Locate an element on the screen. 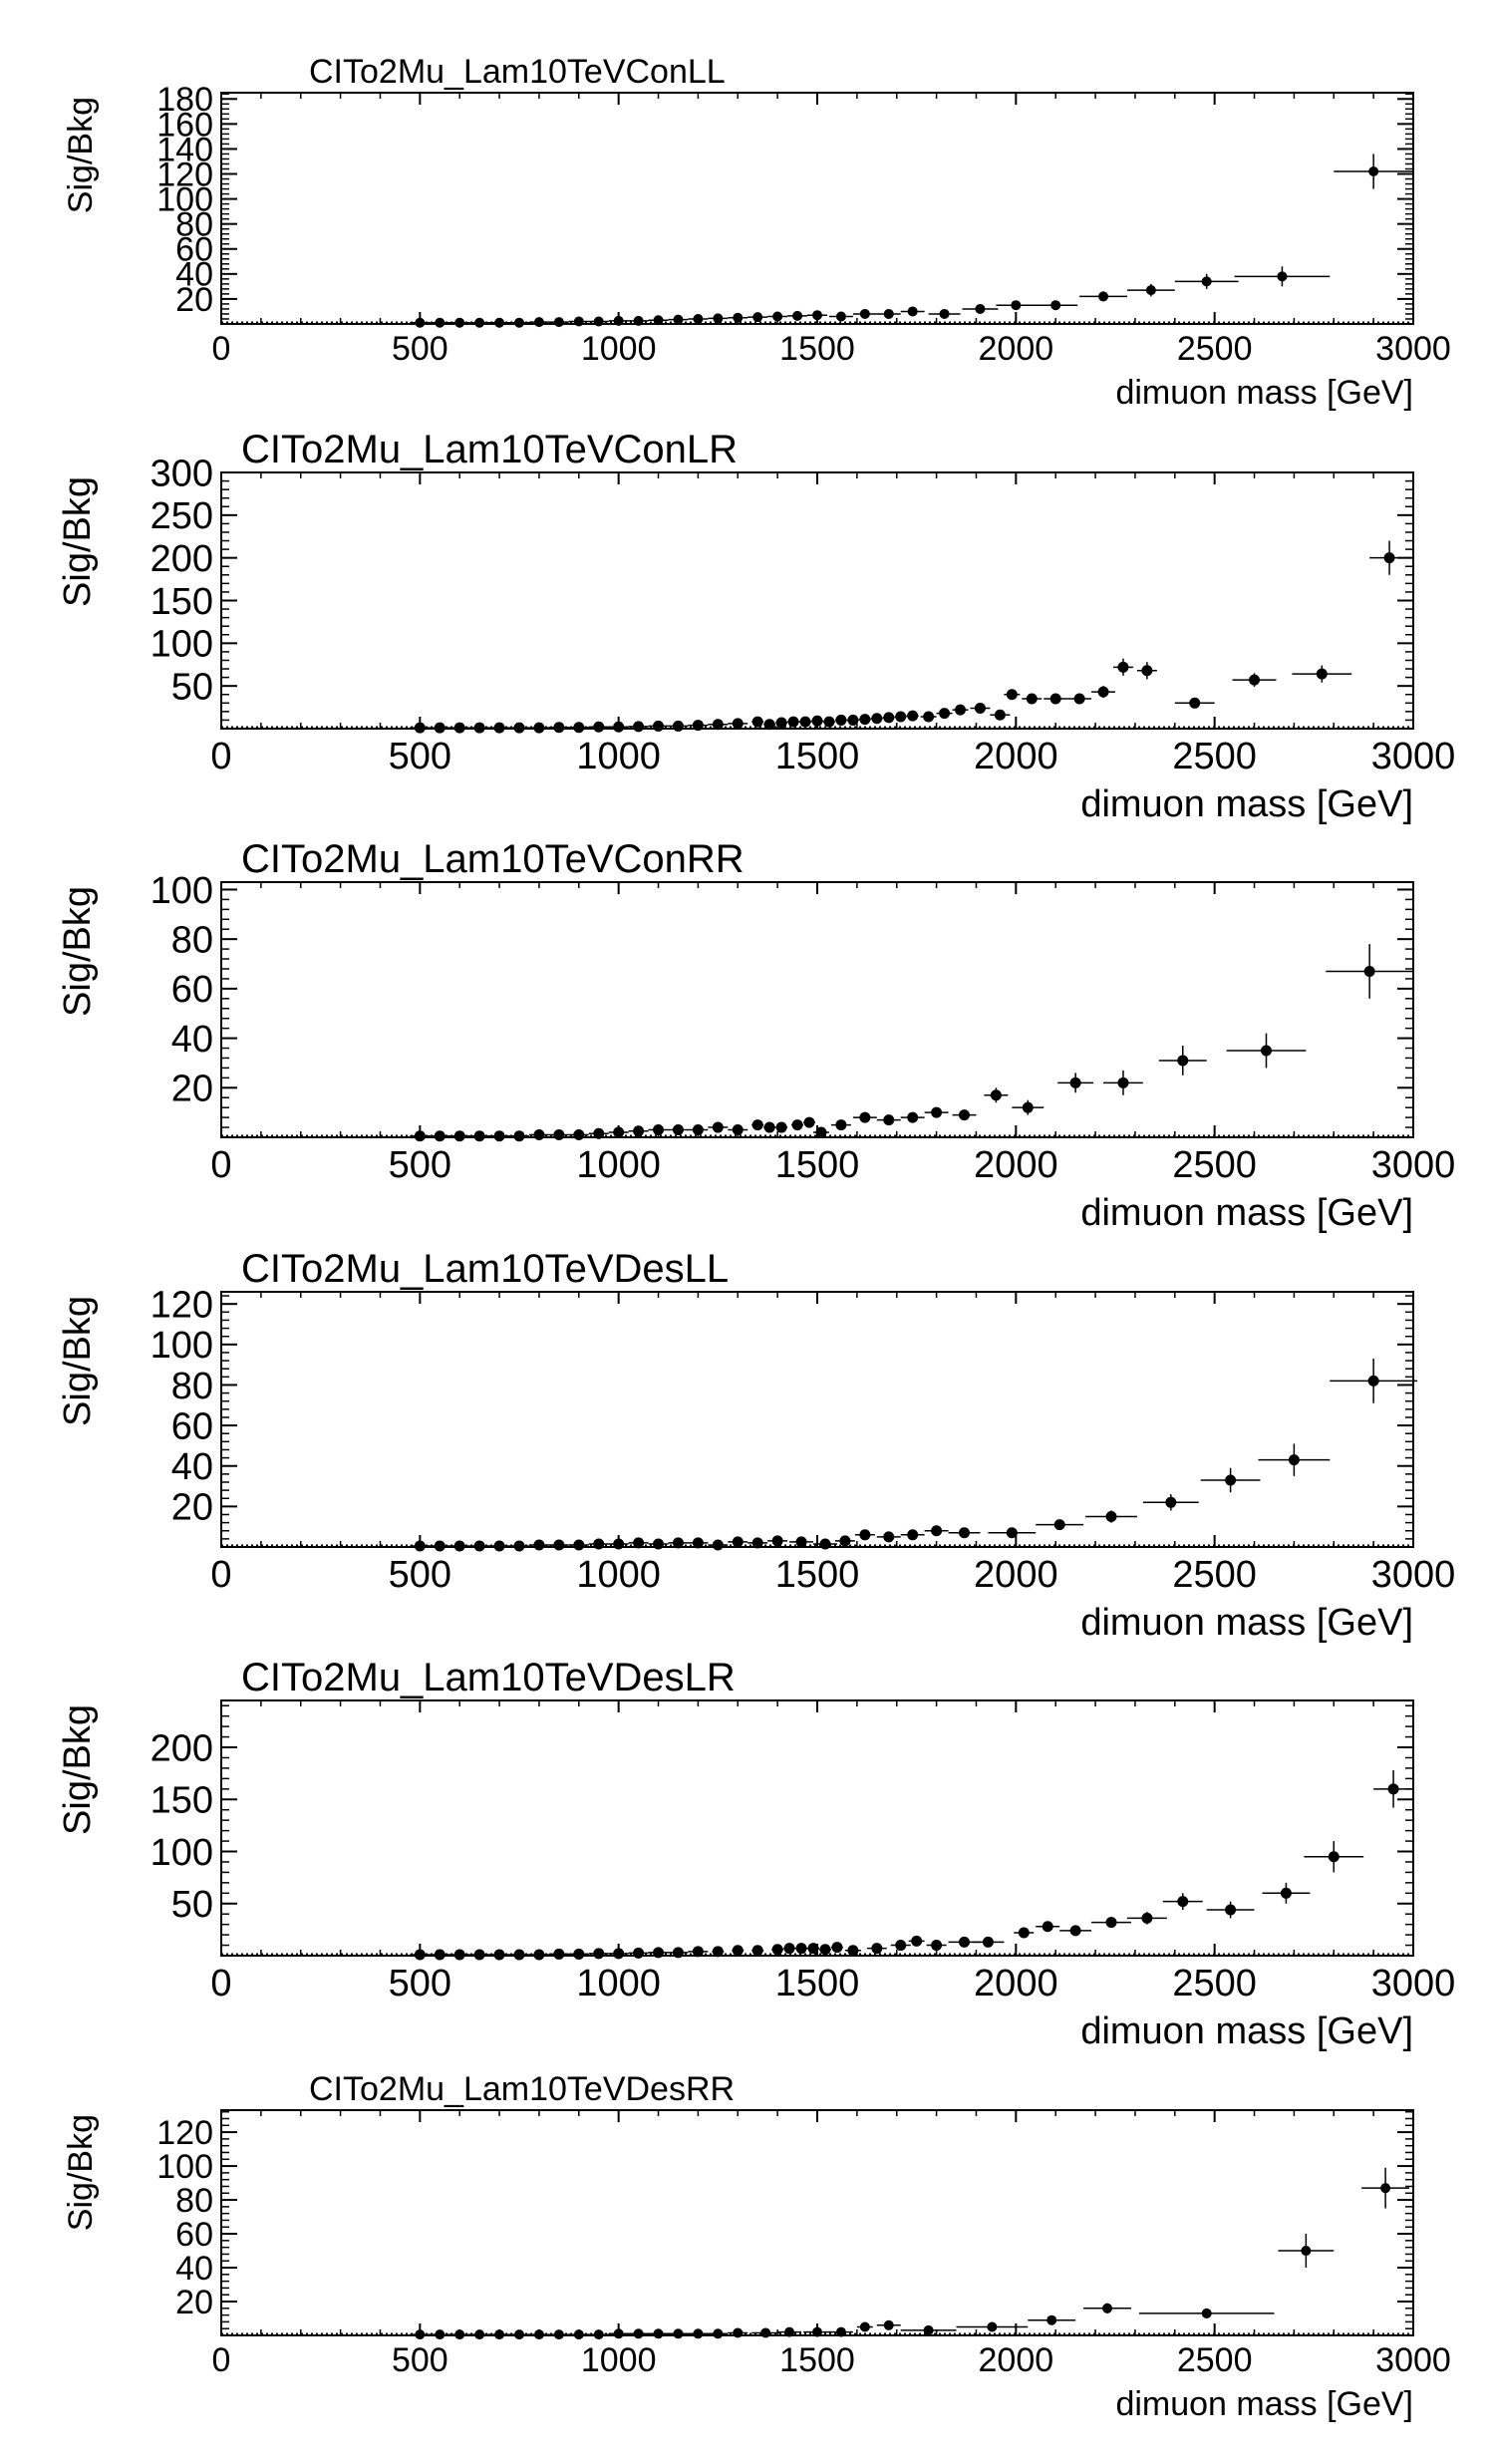 The width and height of the screenshot is (1491, 2464). chart-title: CITo2Mu_Lam10TeVConLL is located at coordinates (517, 72).